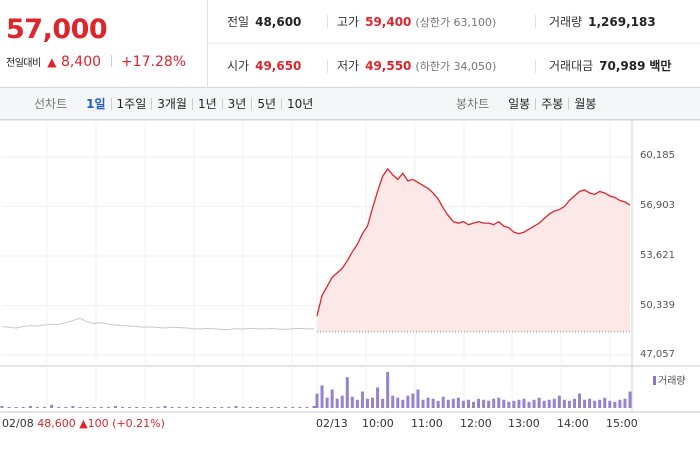  What do you see at coordinates (573, 423) in the screenshot?
I see `x-tick-label: 14:00` at bounding box center [573, 423].